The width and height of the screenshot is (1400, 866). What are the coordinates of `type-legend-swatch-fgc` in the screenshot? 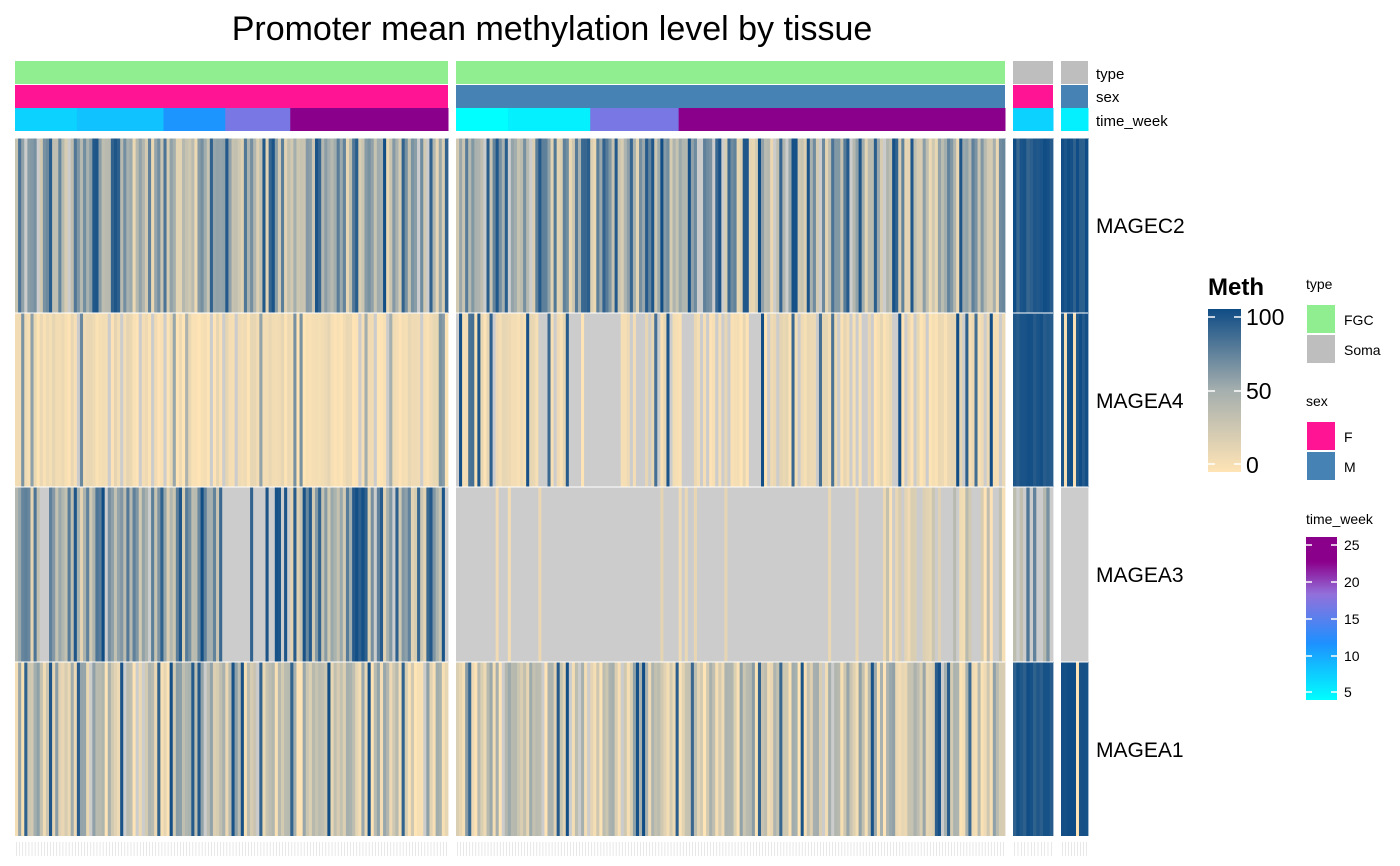 It's located at (1321, 319).